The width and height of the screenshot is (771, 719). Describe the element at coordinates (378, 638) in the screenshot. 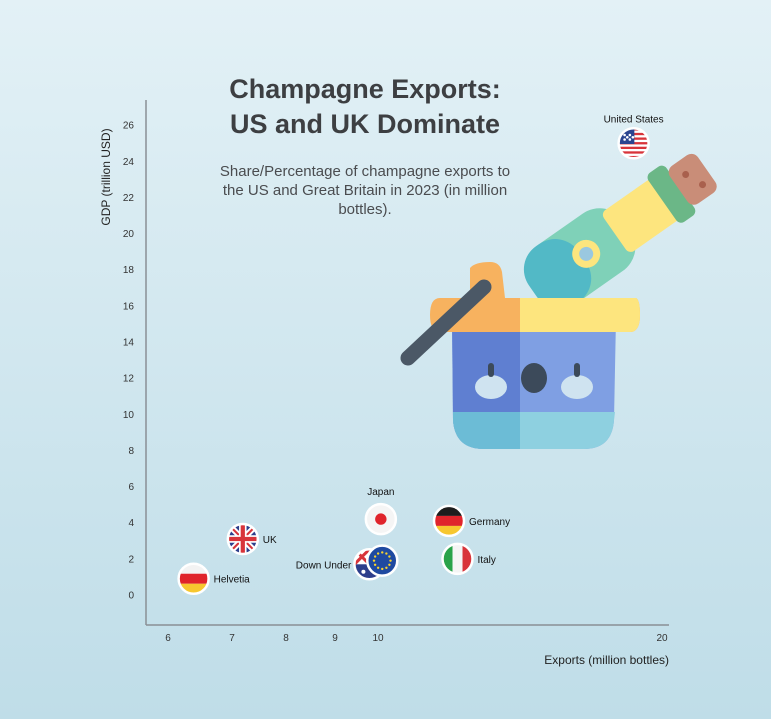

I see `x-tick-label: 10` at that location.